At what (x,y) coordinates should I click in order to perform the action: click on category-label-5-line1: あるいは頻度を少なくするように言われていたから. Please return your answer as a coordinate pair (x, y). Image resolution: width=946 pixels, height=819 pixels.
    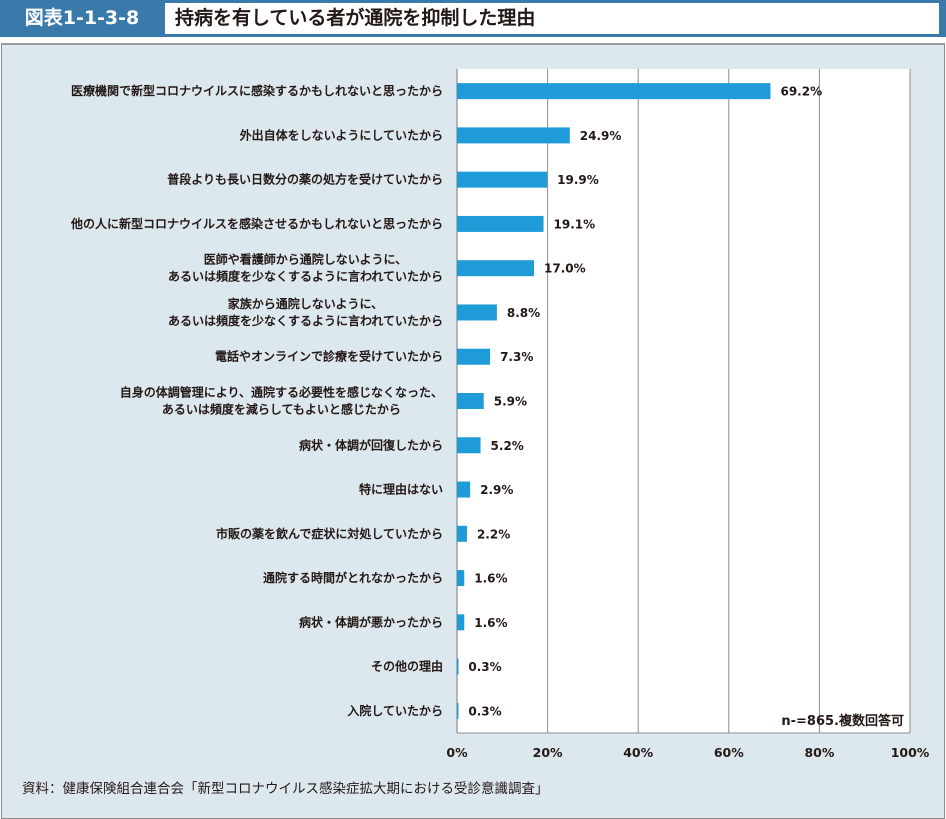
    Looking at the image, I should click on (305, 320).